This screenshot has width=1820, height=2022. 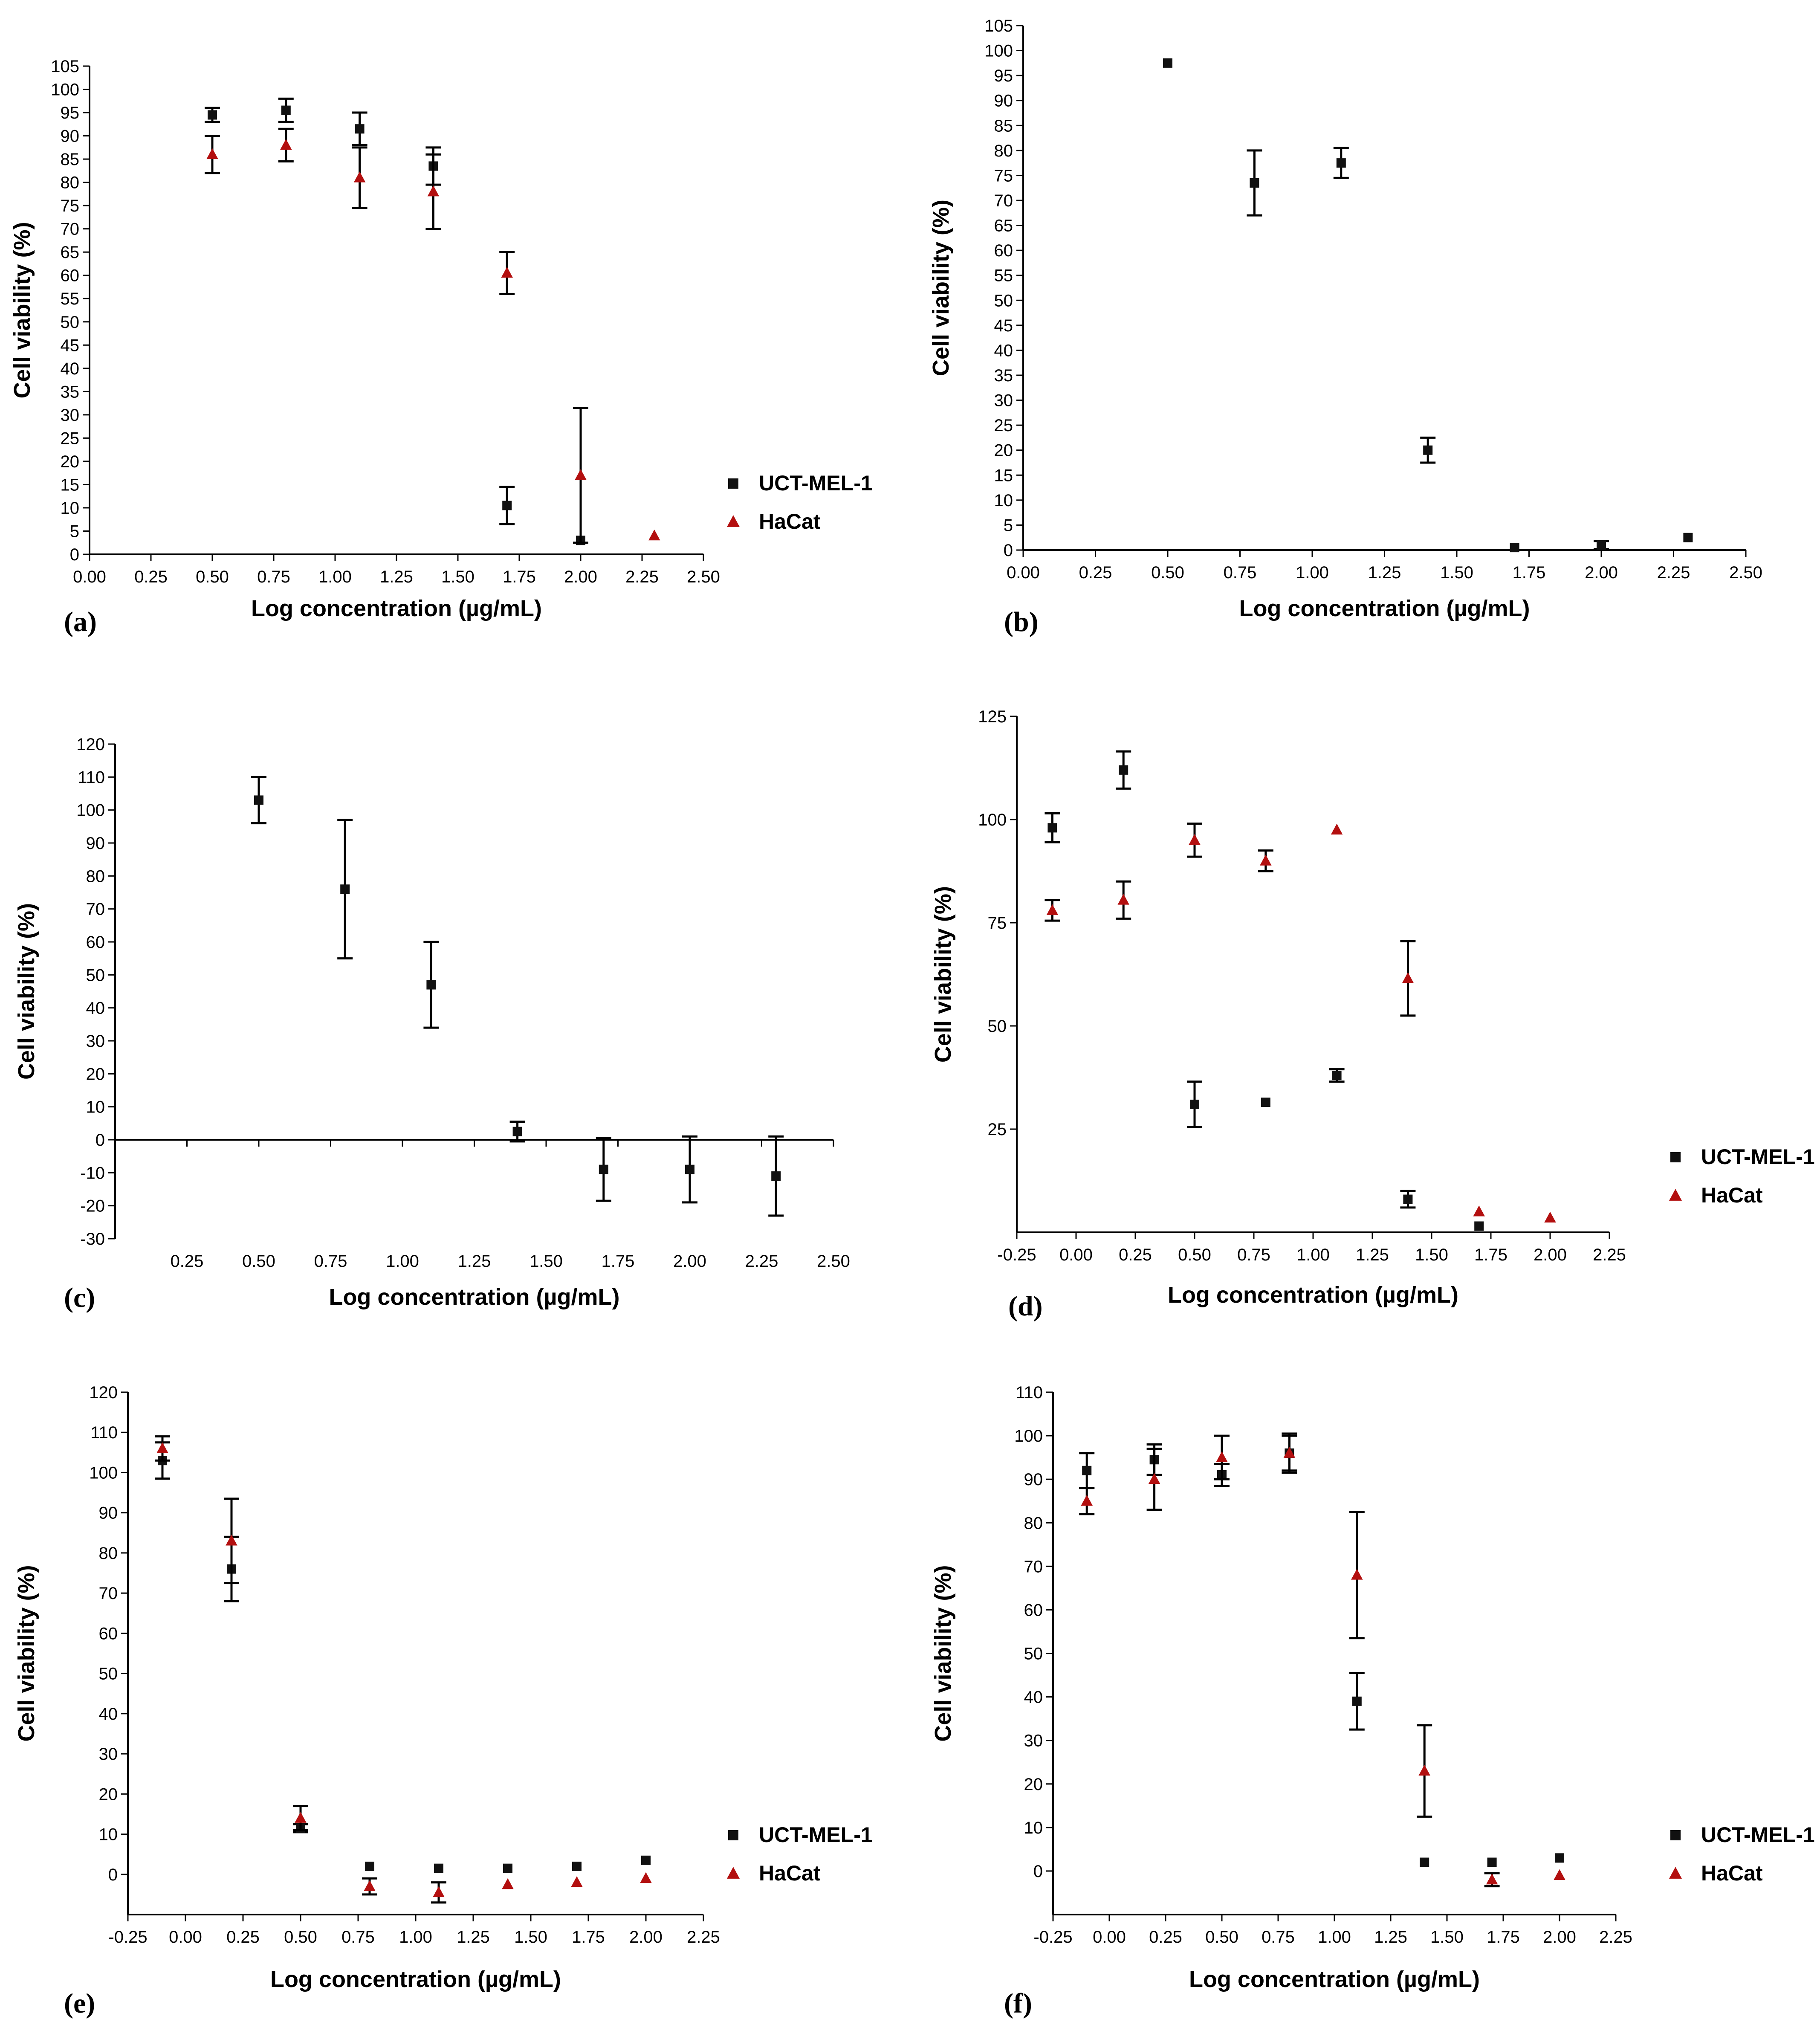 What do you see at coordinates (92, 1207) in the screenshot?
I see `y-tick-label: -20` at bounding box center [92, 1207].